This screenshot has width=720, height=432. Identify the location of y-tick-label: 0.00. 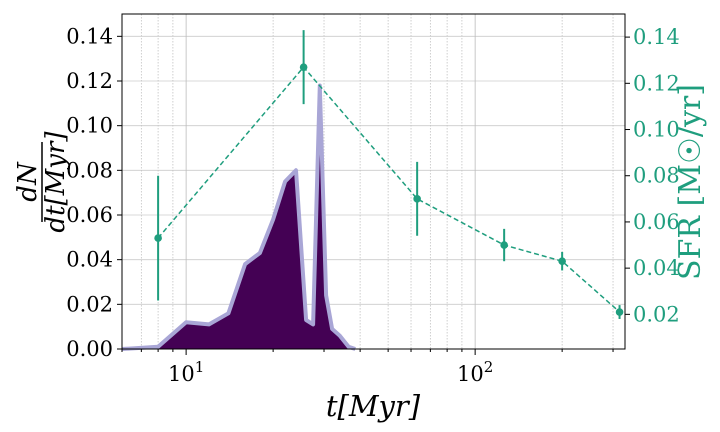
(89, 349).